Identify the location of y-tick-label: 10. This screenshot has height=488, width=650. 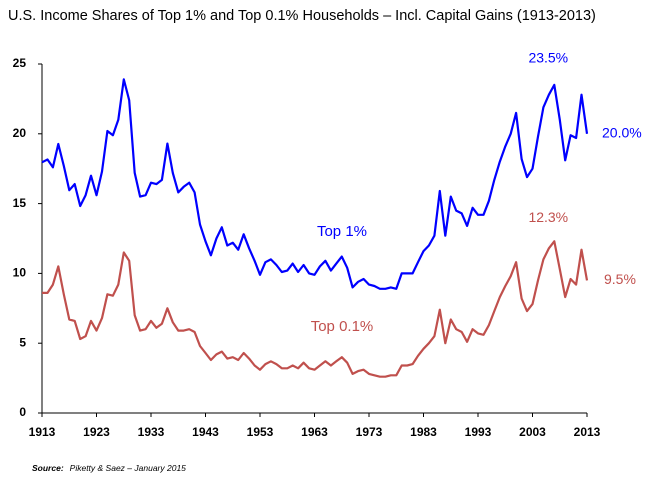
(20, 273).